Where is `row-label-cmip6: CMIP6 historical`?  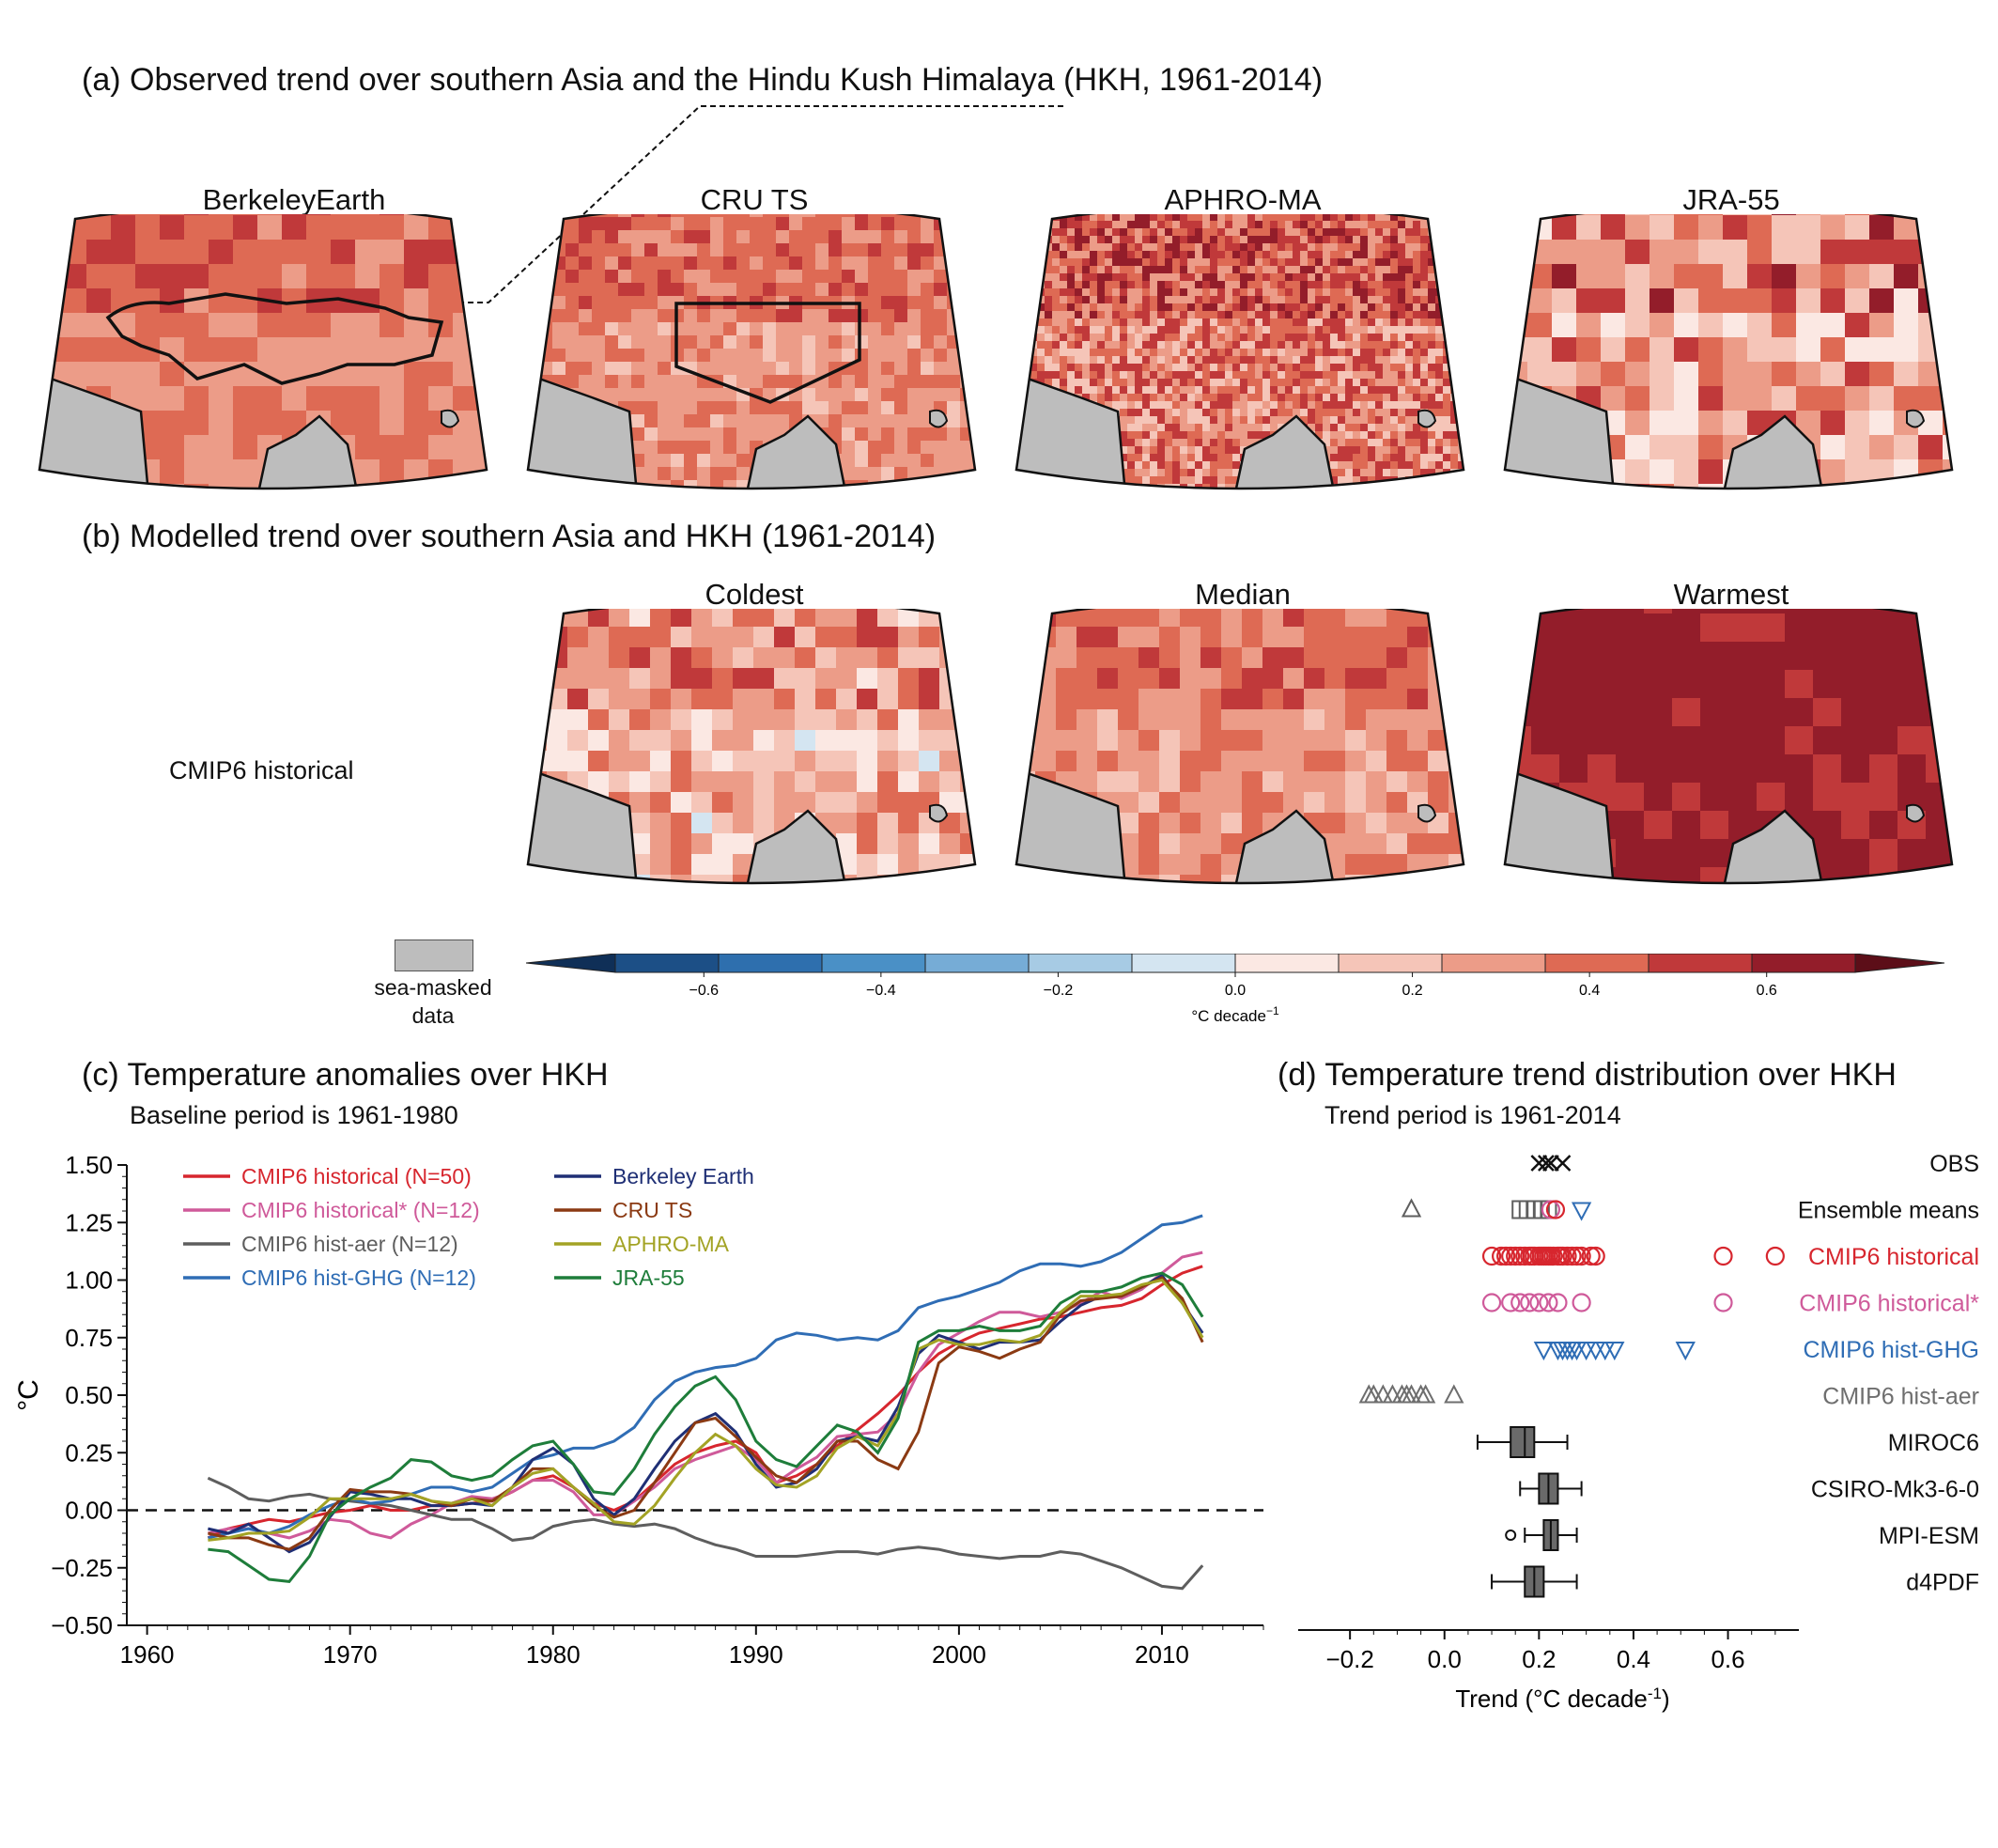
row-label-cmip6: CMIP6 historical is located at coordinates (261, 770).